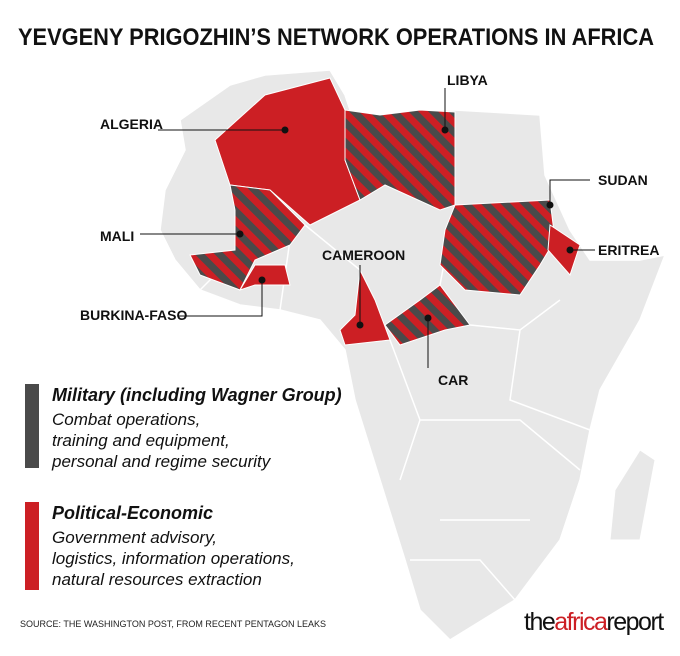 This screenshot has width=680, height=656. I want to click on brand-logo: theafricareport, so click(594, 622).